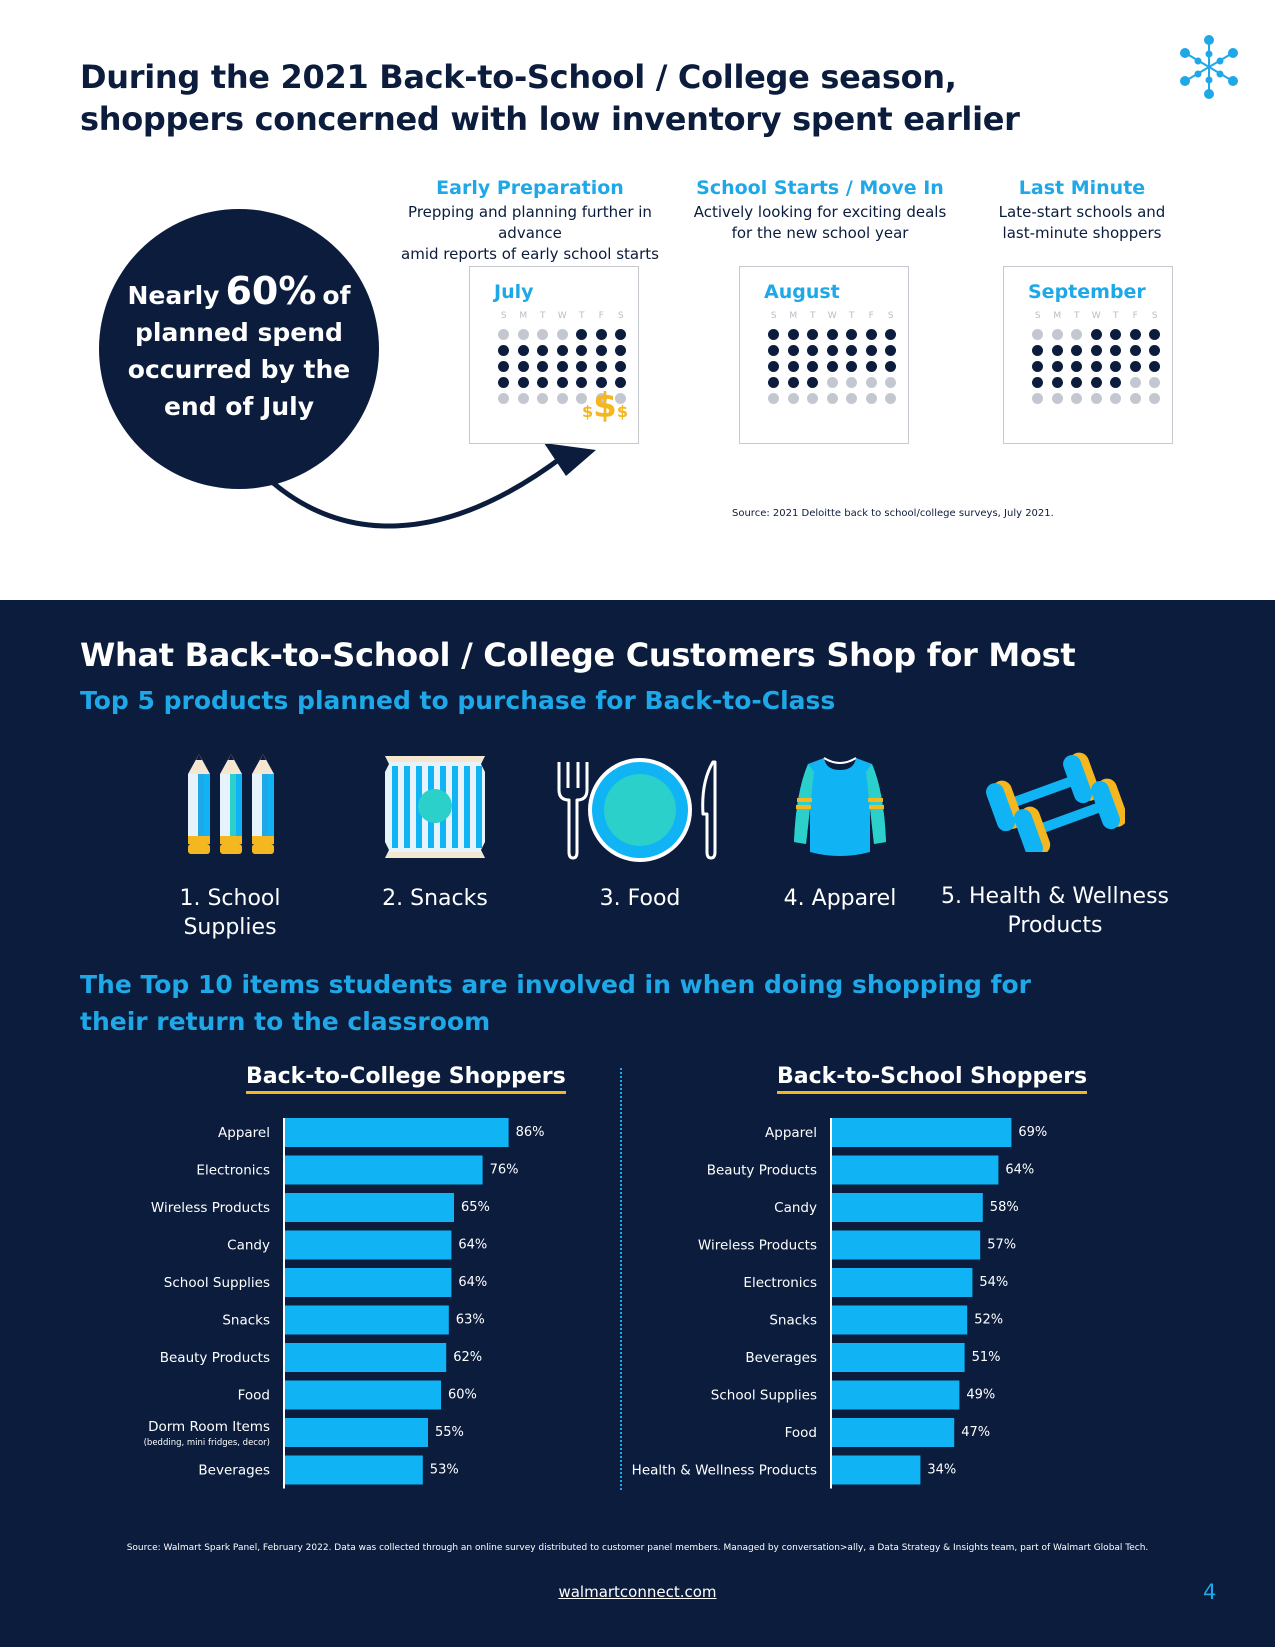 This screenshot has height=1647, width=1275. Describe the element at coordinates (435, 807) in the screenshot. I see `snack-bag-icon` at that location.